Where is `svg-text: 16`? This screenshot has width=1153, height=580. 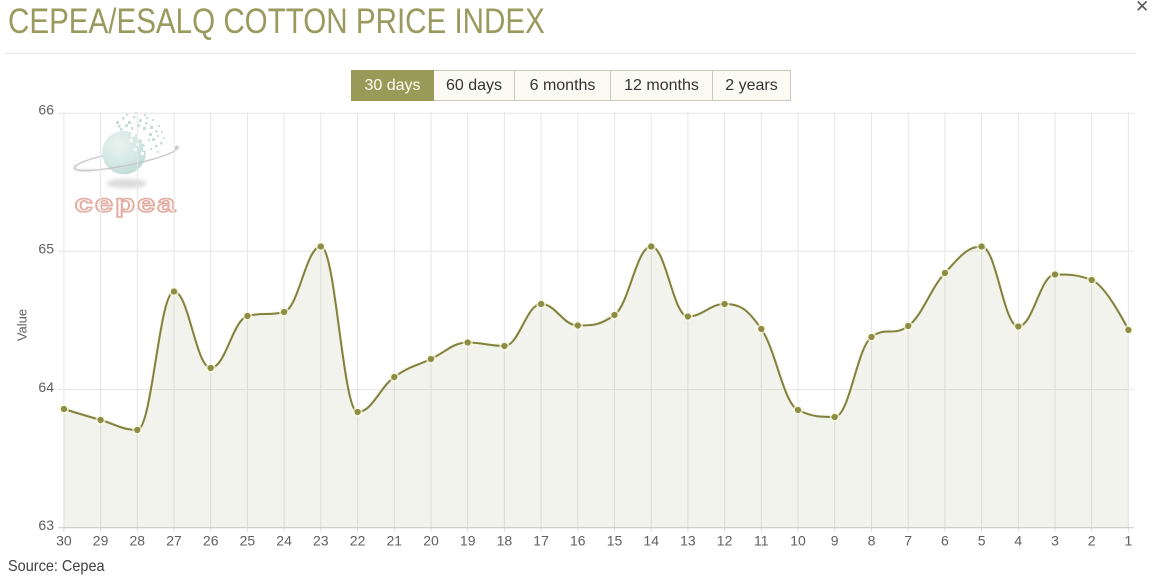
svg-text: 16 is located at coordinates (578, 541).